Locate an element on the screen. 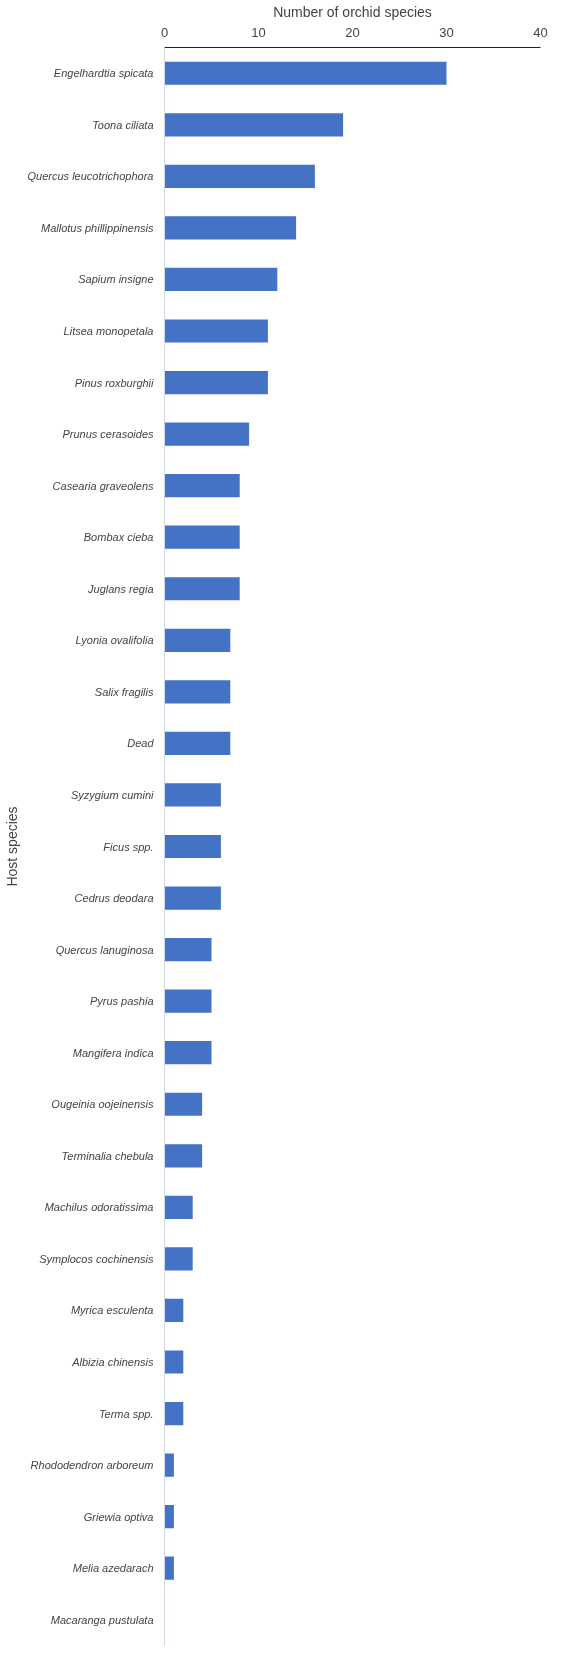 Image resolution: width=565 pixels, height=1659 pixels. y-tick-label: Macaranga pustulata is located at coordinates (102, 1619).